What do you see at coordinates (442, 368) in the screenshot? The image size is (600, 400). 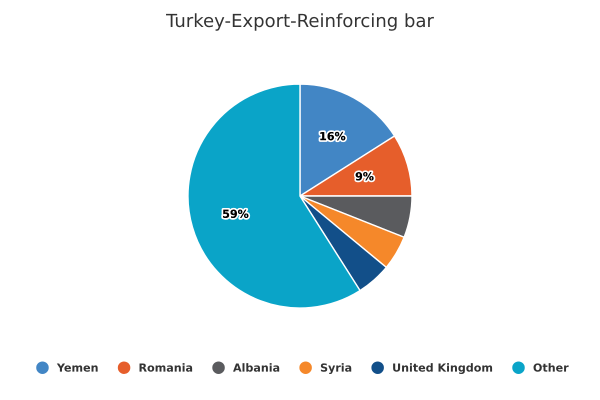 I see `legend-label: United Kingdom` at bounding box center [442, 368].